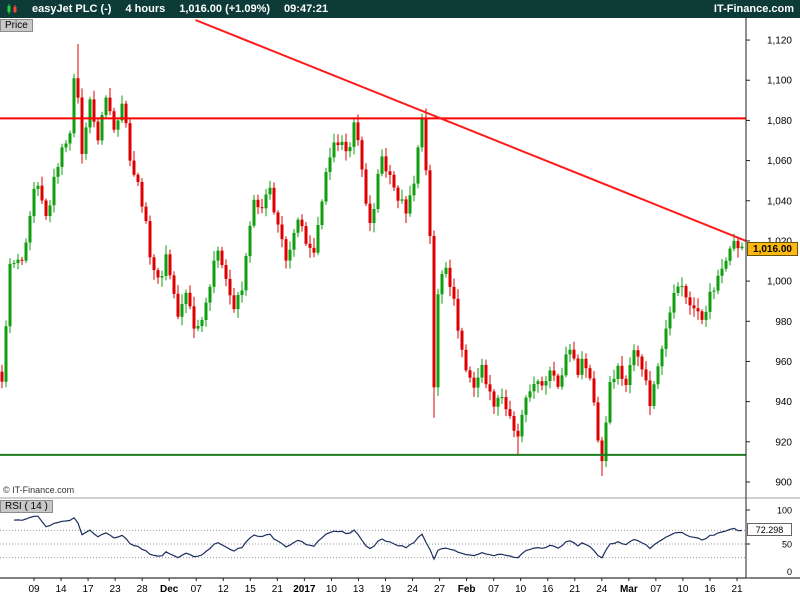  Describe the element at coordinates (789, 572) in the screenshot. I see `svg-text: 0` at that location.